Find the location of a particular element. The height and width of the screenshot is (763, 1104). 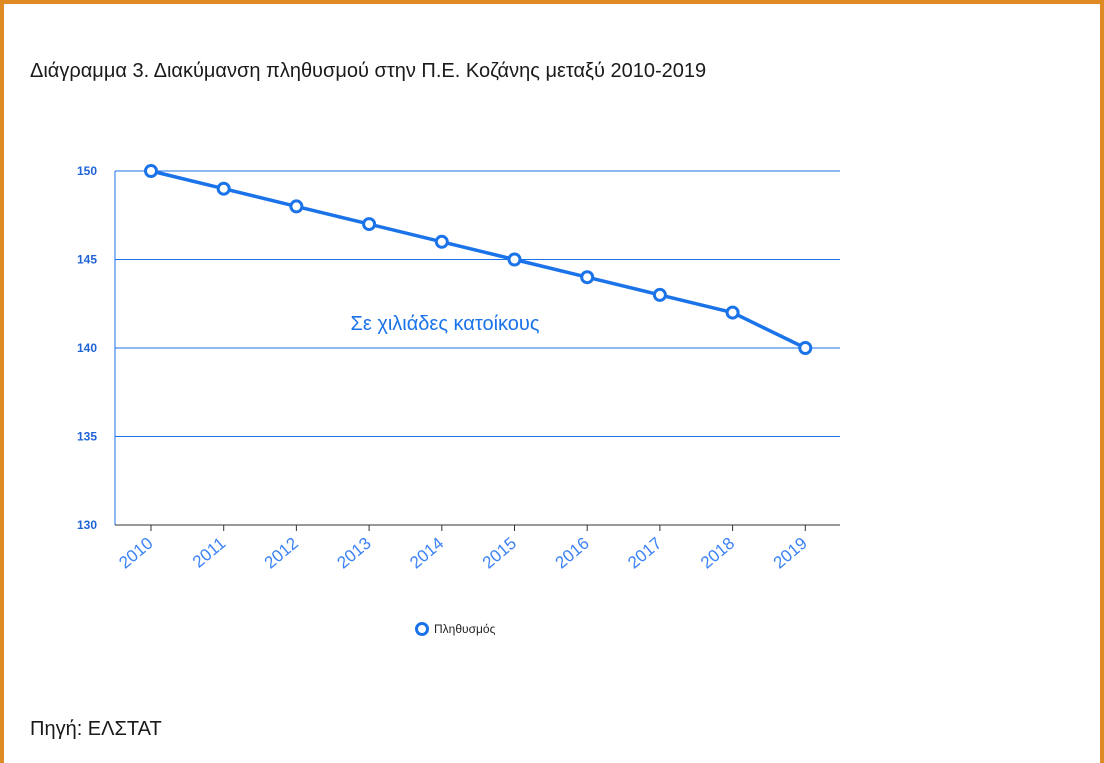

x-tick-labels: 2010 2011 2012 2013 2014 2015 2016 2017 2018 2019 is located at coordinates (462, 553).